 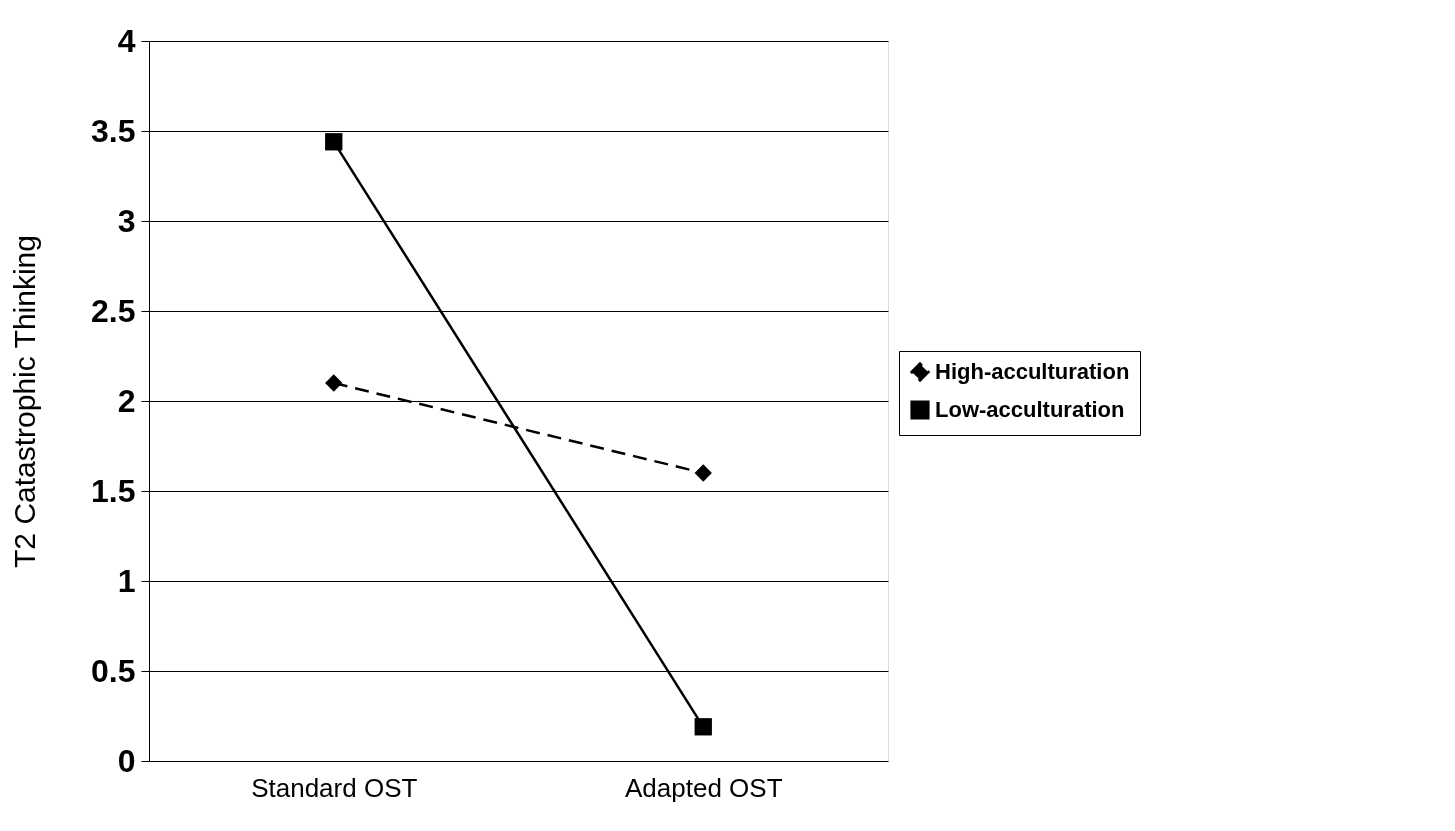 What do you see at coordinates (25, 401) in the screenshot?
I see `y-axis-title: T2 Catastrophic Thinking` at bounding box center [25, 401].